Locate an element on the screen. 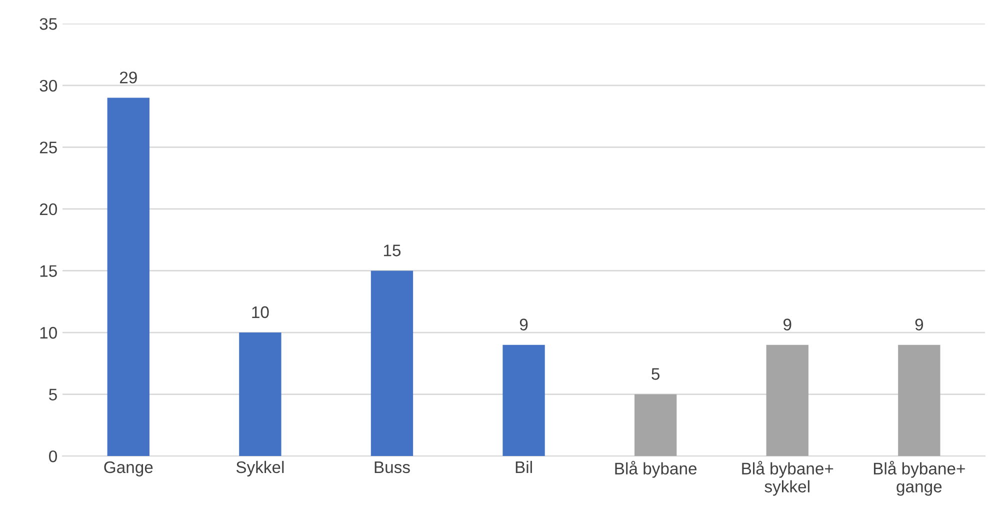 The image size is (992, 526). x-tick-label: Bil is located at coordinates (524, 466).